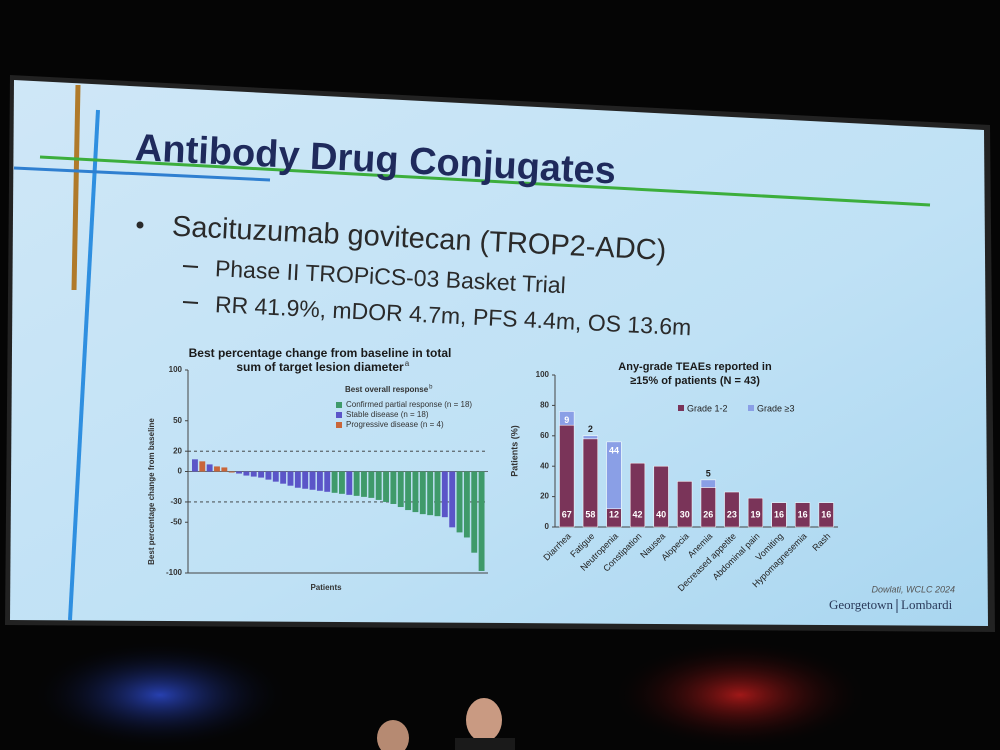  Describe the element at coordinates (614, 450) in the screenshot. I see `value-label: 44` at that location.